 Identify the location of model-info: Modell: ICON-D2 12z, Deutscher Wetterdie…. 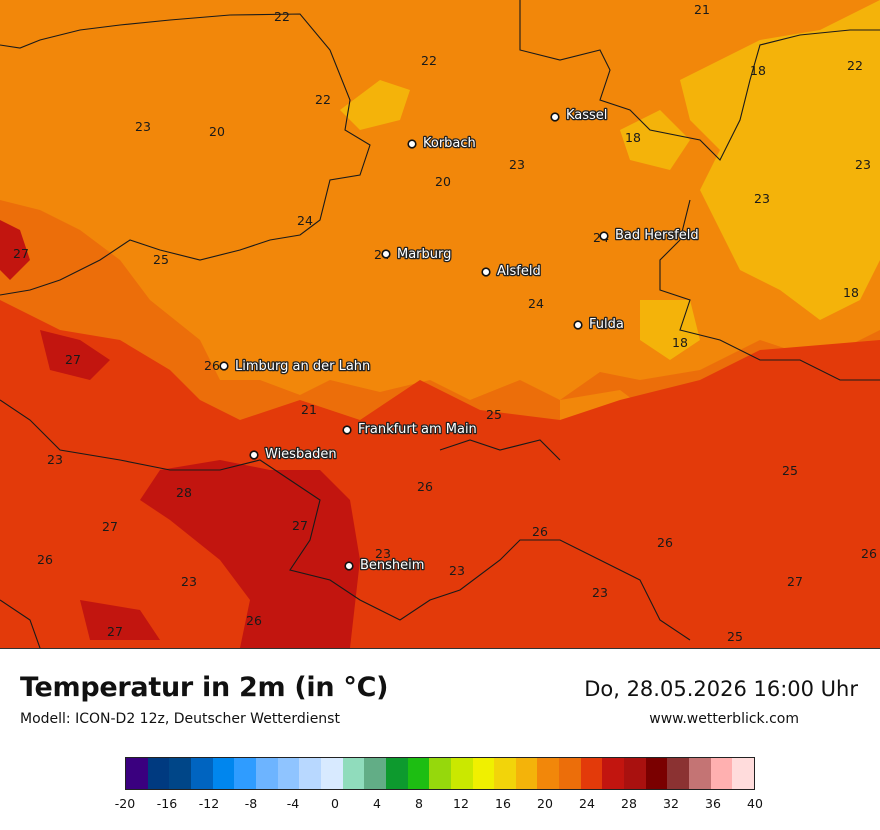
(180, 719).